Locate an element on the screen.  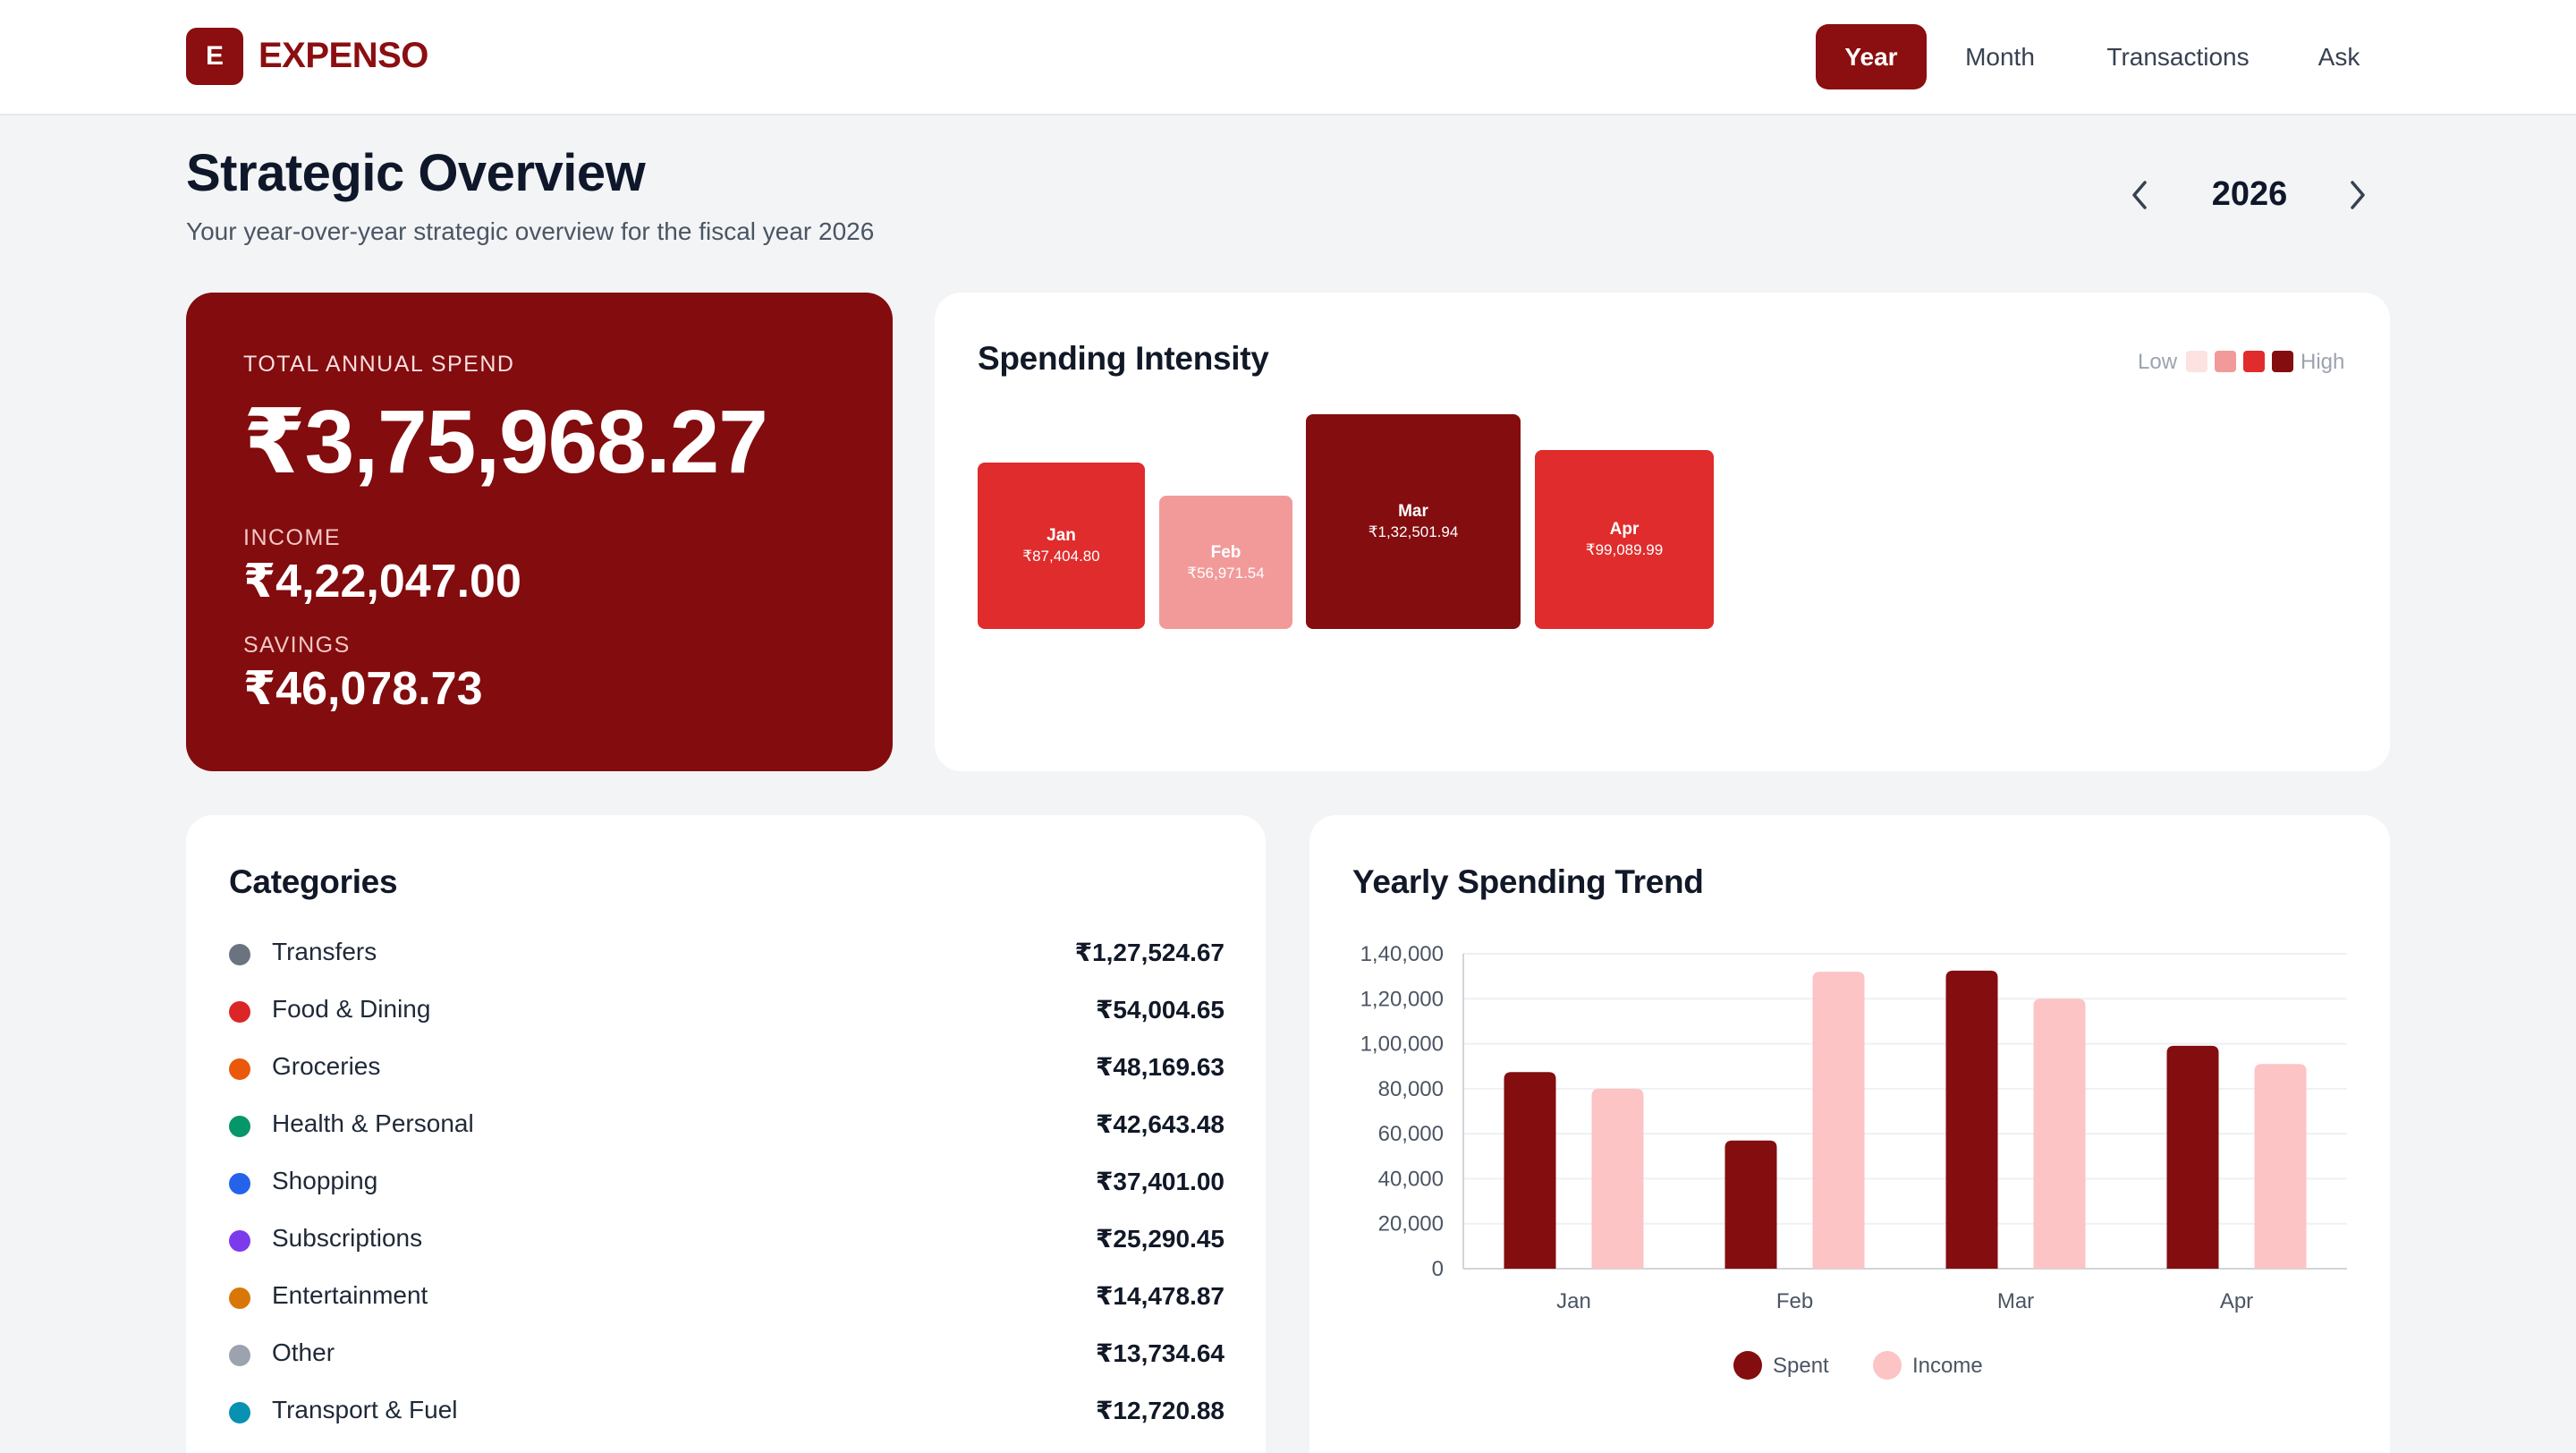
category-row: Shopping ₹37,401.00 is located at coordinates (726, 1182).